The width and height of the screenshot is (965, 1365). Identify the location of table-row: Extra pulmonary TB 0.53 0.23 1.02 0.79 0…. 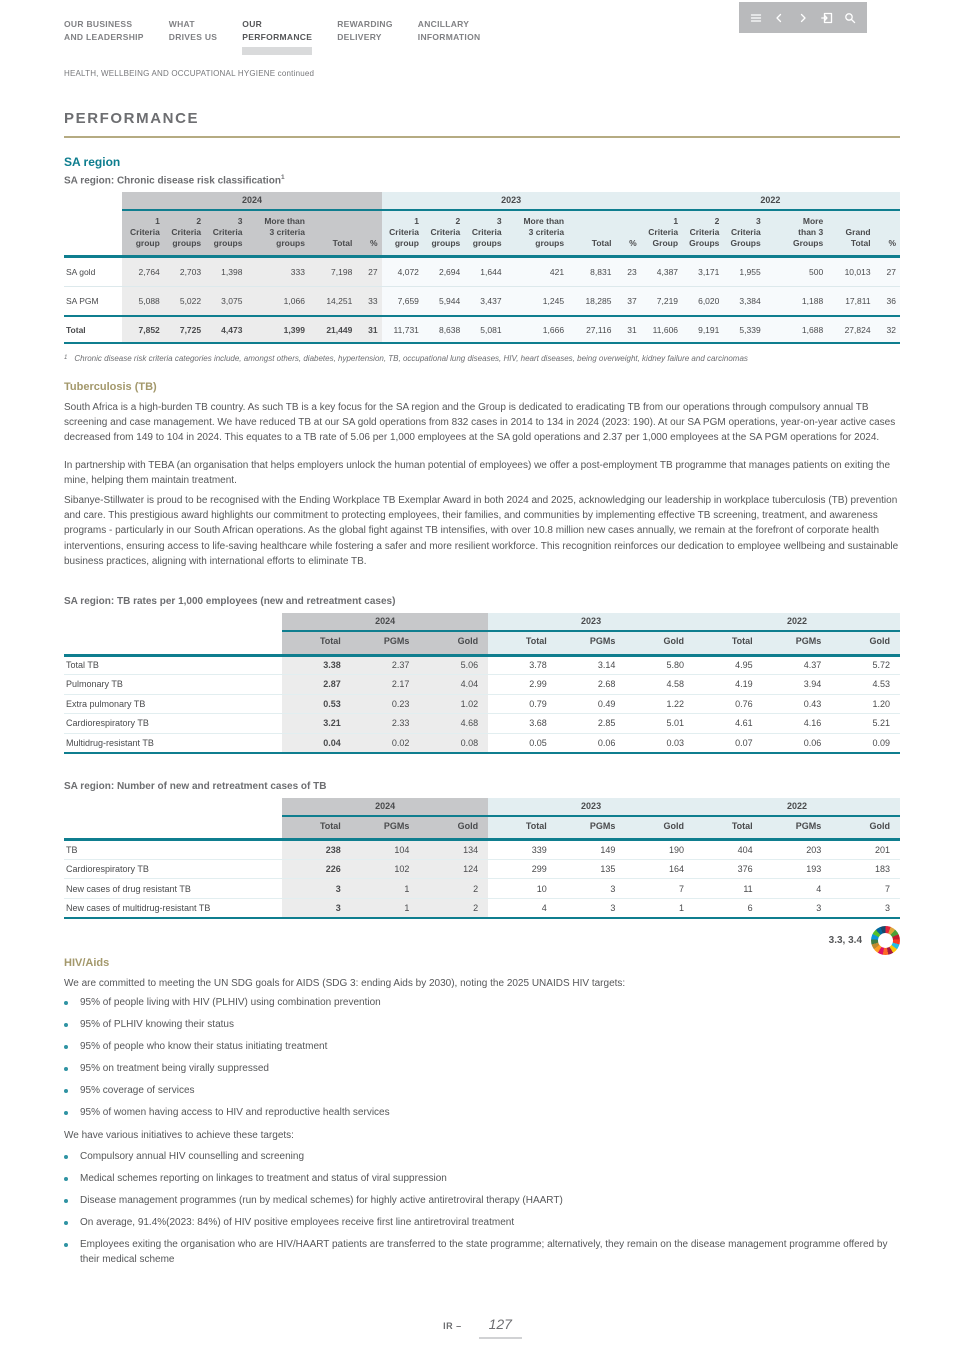
(482, 704).